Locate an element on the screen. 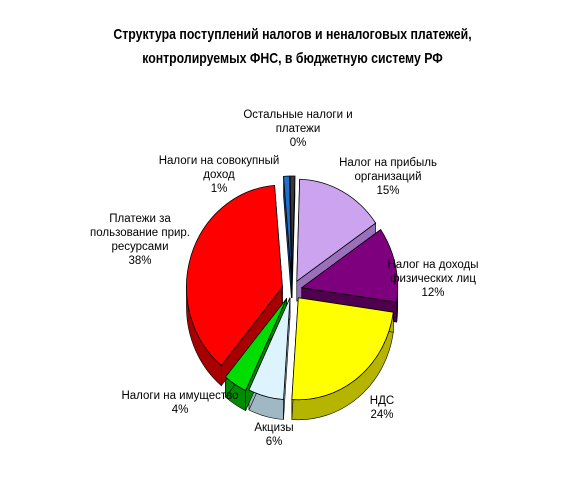 This screenshot has height=497, width=585. slice-value-label-1: 12% is located at coordinates (432, 293).